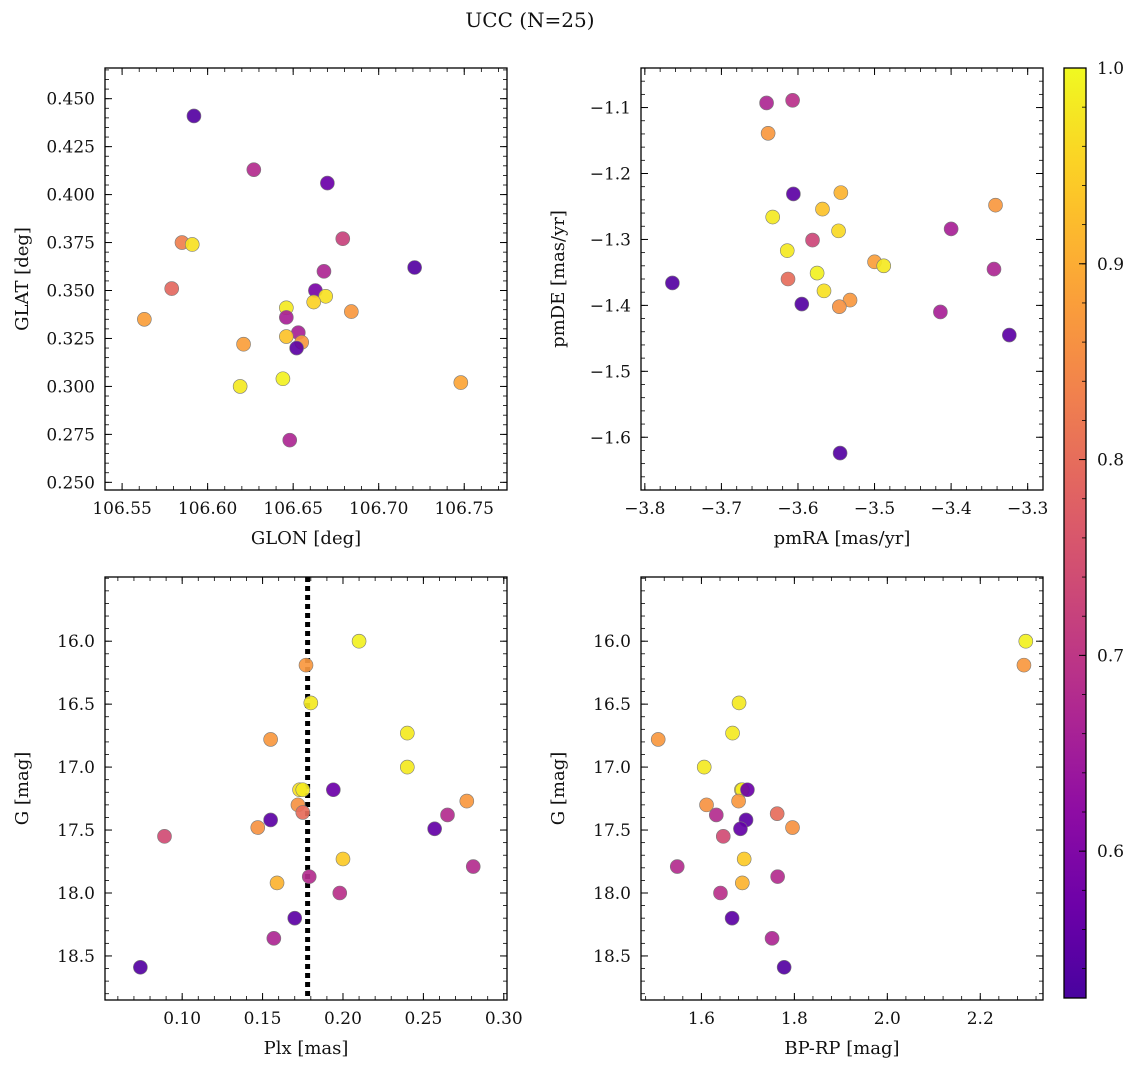  Describe the element at coordinates (644, 509) in the screenshot. I see `x-tick-label: −3.8` at that location.